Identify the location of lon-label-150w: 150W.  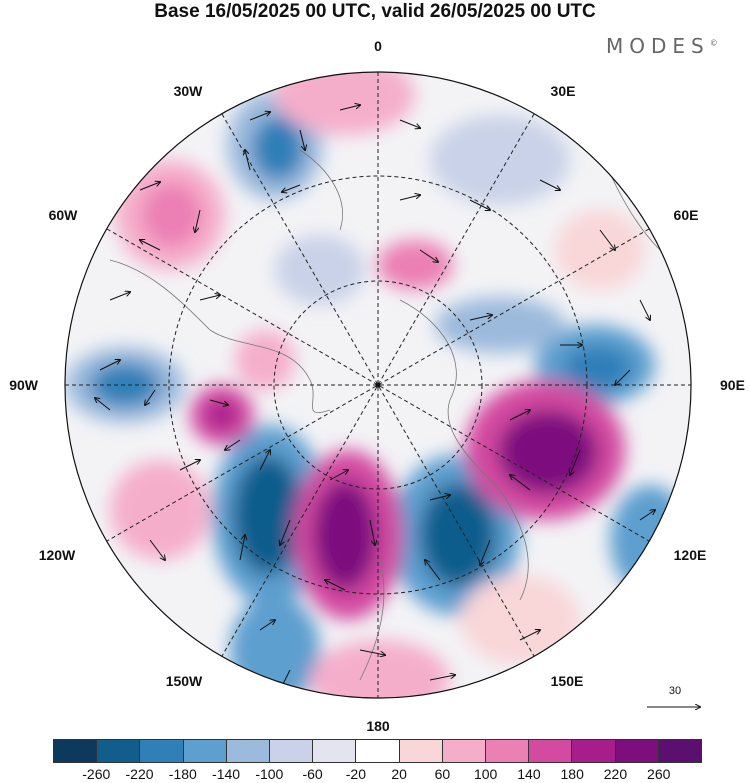
(184, 681).